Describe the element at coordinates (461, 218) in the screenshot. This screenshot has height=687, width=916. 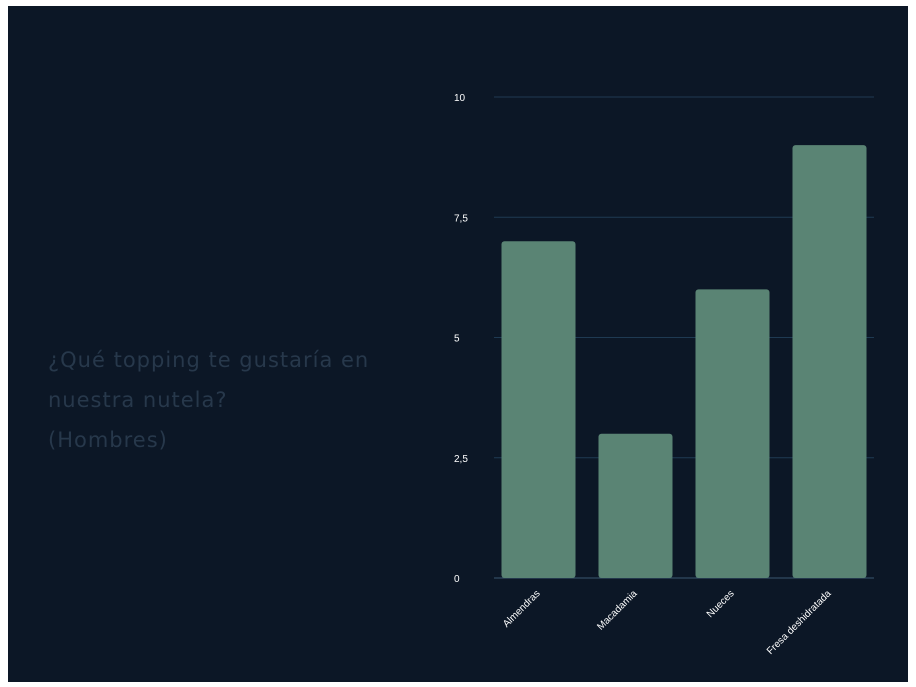
I see `y-tick-label: 7,5` at that location.